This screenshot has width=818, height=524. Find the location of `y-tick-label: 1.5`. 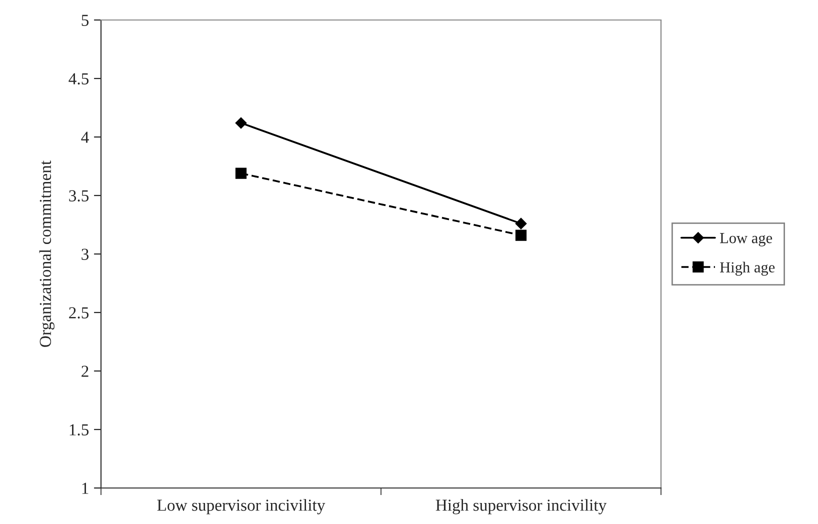

y-tick-label: 1.5 is located at coordinates (79, 430).